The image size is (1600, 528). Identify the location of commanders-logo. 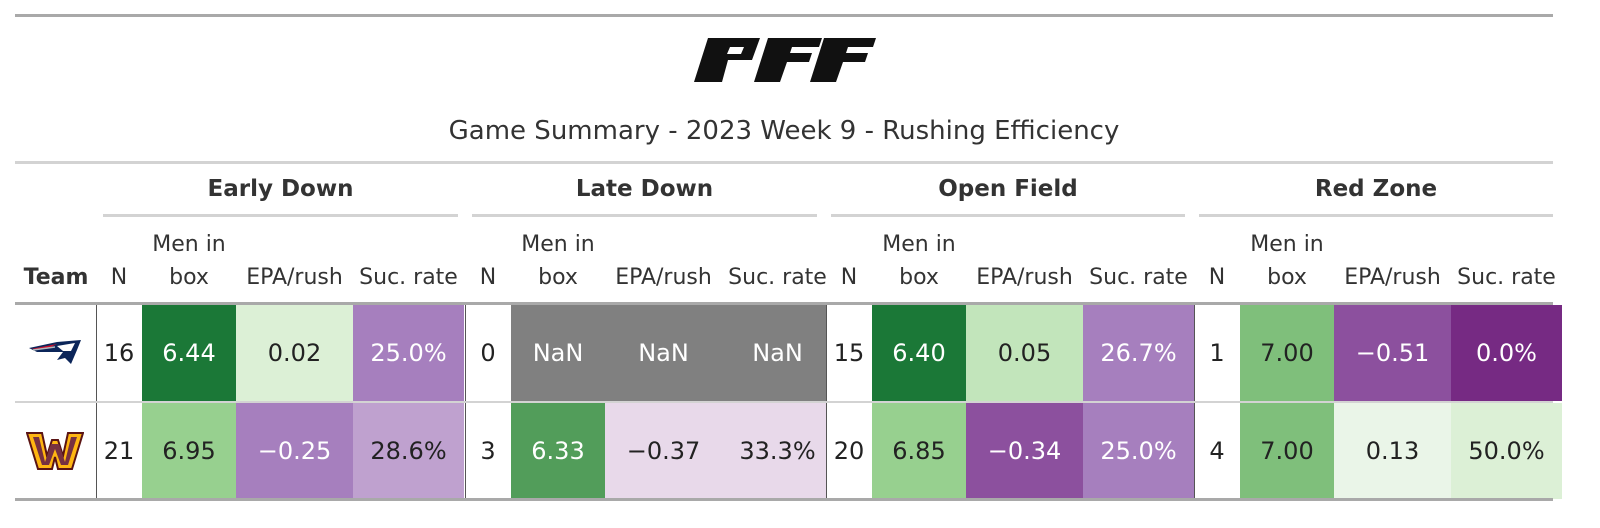
(55, 451).